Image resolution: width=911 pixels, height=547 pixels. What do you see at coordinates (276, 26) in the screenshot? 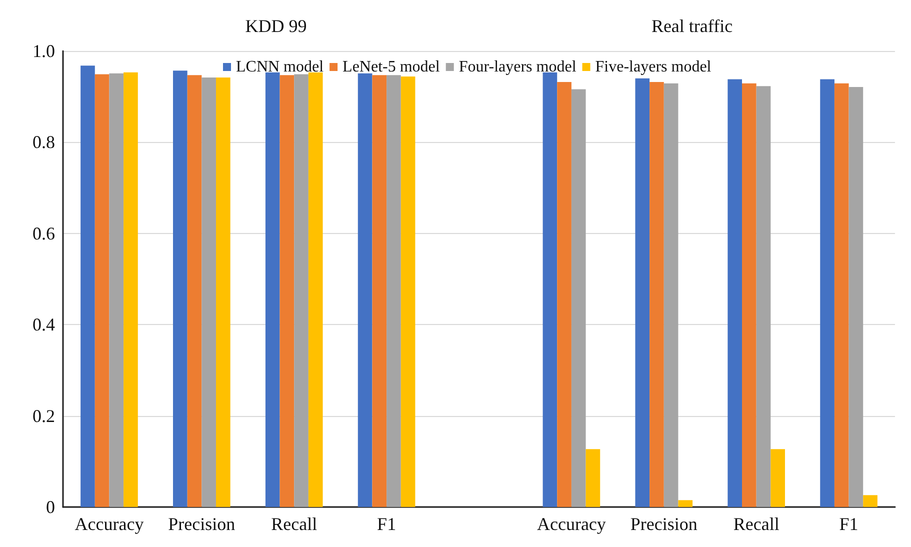
I see `text: KDD 99` at bounding box center [276, 26].